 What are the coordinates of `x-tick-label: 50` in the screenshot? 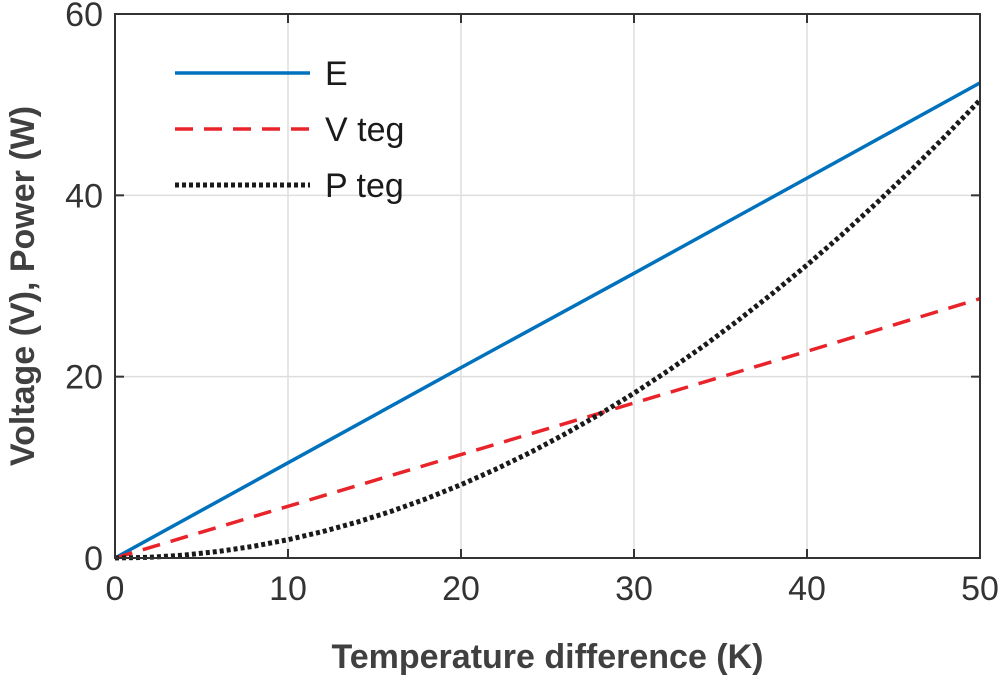 It's located at (980, 589).